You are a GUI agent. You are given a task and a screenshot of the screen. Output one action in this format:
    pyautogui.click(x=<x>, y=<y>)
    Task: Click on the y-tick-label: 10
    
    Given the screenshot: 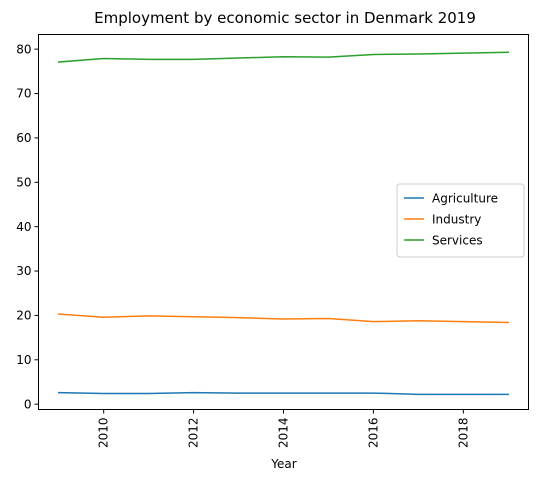 What is the action you would take?
    pyautogui.click(x=23, y=360)
    